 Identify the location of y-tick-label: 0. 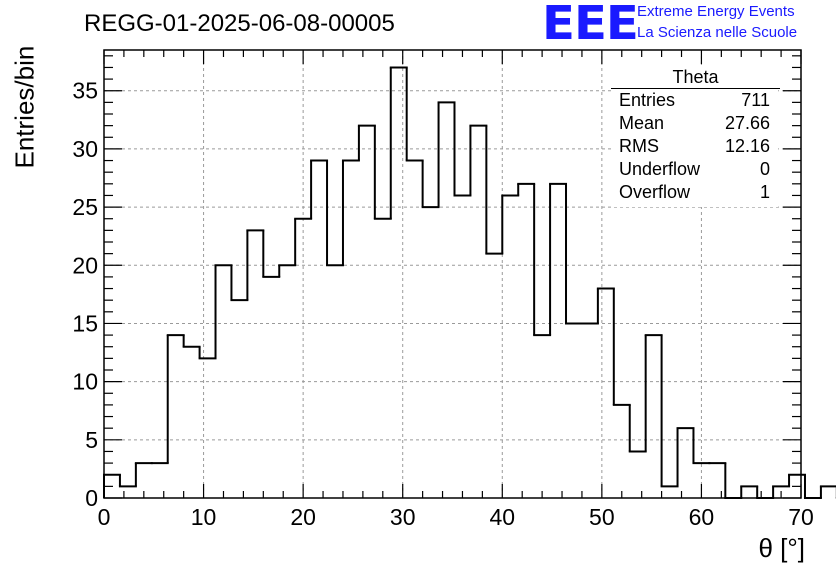
(91, 498).